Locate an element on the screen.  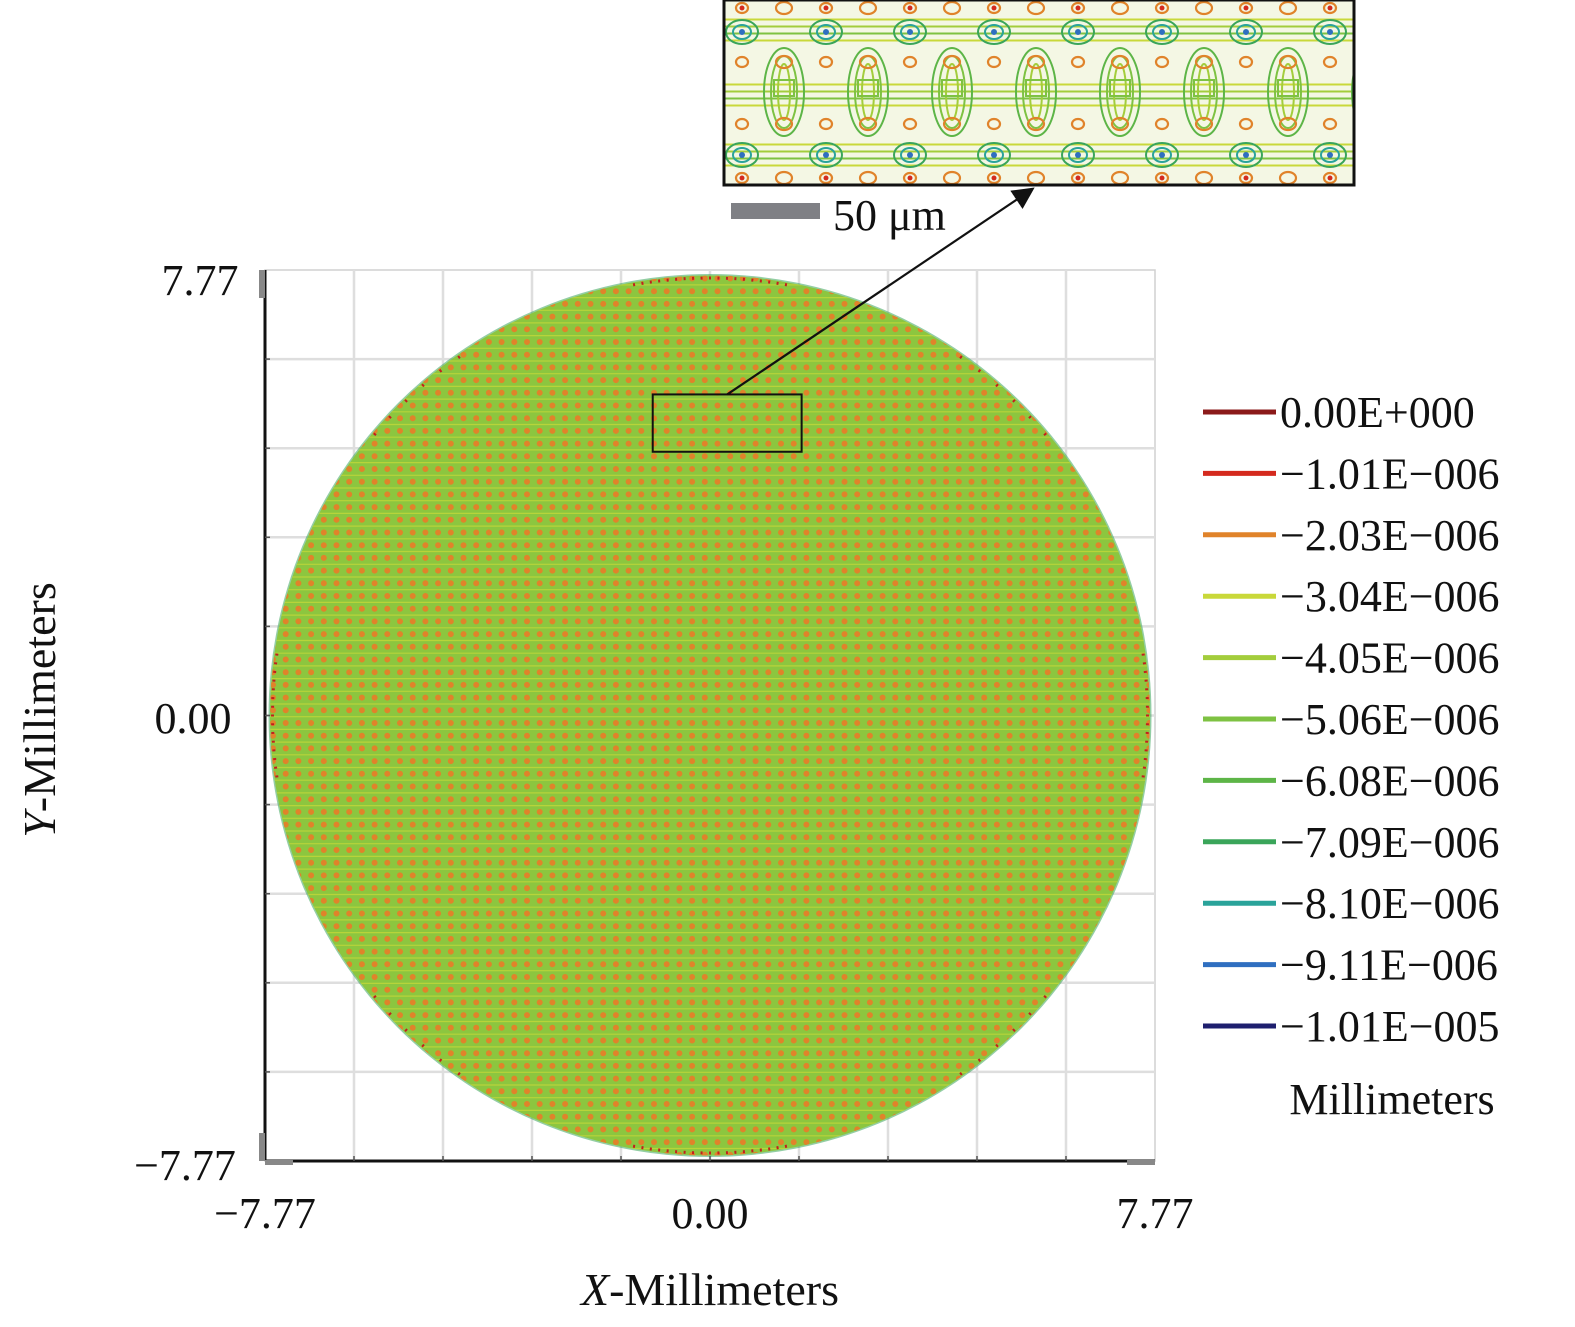
legend-label: 0.00E+000 is located at coordinates (1377, 412).